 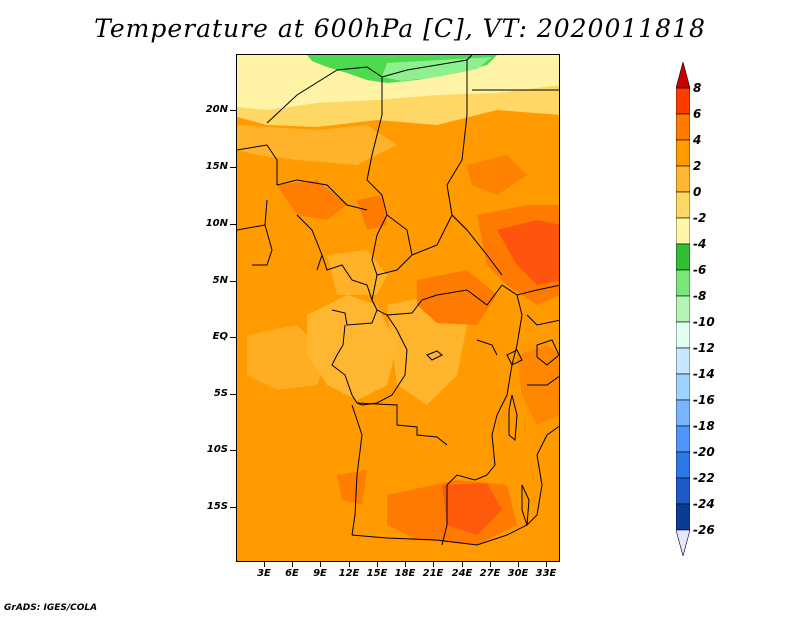 What do you see at coordinates (292, 573) in the screenshot?
I see `x-label-6e: 6E` at bounding box center [292, 573].